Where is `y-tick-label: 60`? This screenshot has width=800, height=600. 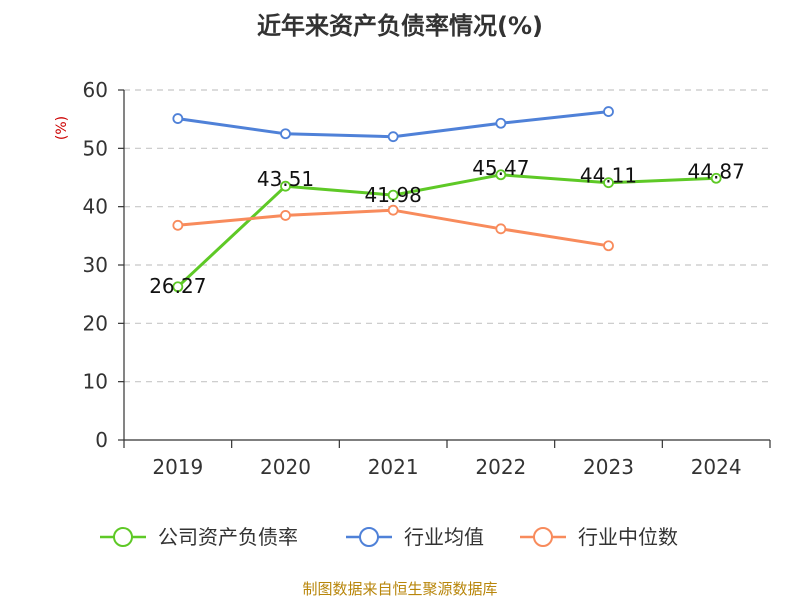
y-tick-label: 60 is located at coordinates (95, 90).